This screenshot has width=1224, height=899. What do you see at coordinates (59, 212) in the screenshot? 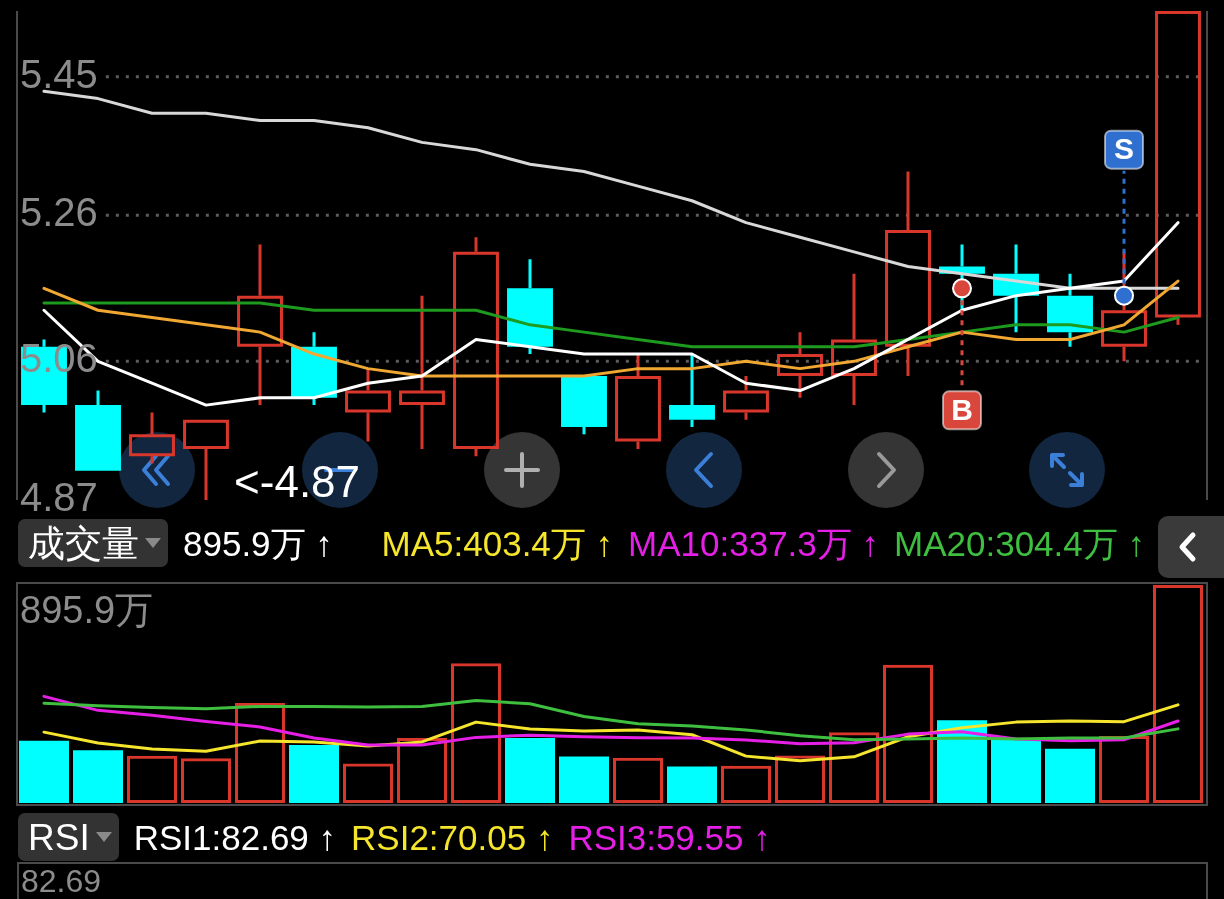
I see `y-tick-label: 5.26` at bounding box center [59, 212].